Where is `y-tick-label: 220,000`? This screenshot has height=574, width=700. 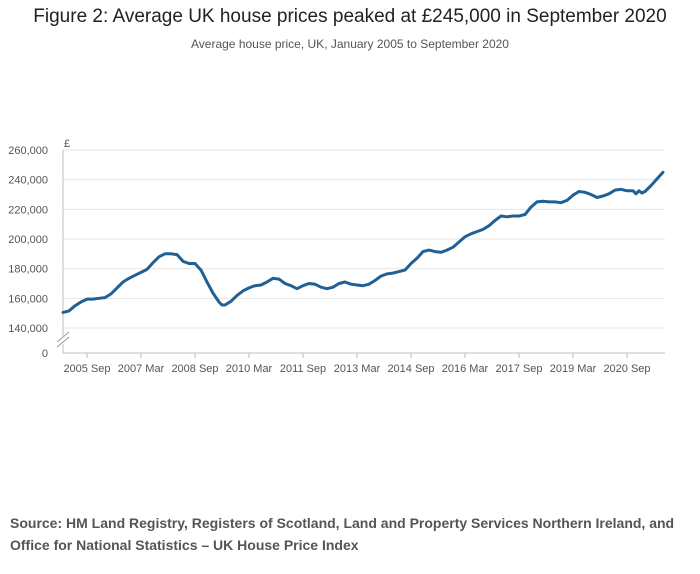 y-tick-label: 220,000 is located at coordinates (28, 210).